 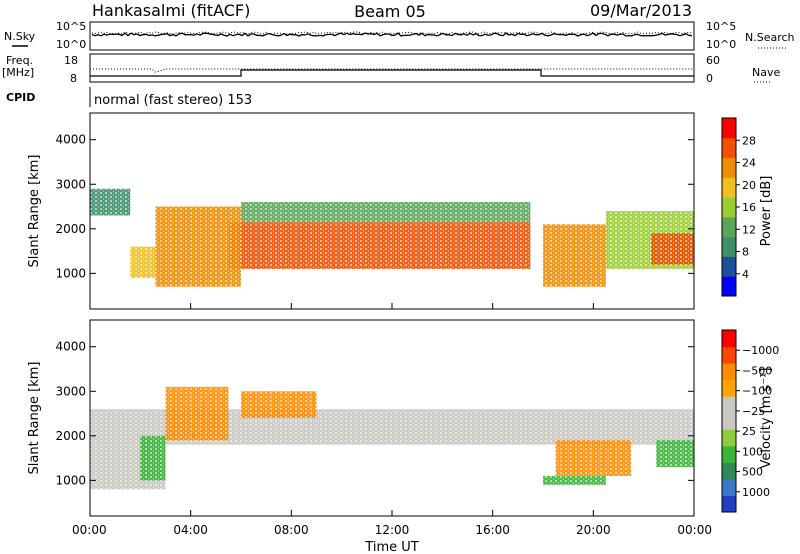 What do you see at coordinates (749, 207) in the screenshot?
I see `colorbar-tick-label: 16` at bounding box center [749, 207].